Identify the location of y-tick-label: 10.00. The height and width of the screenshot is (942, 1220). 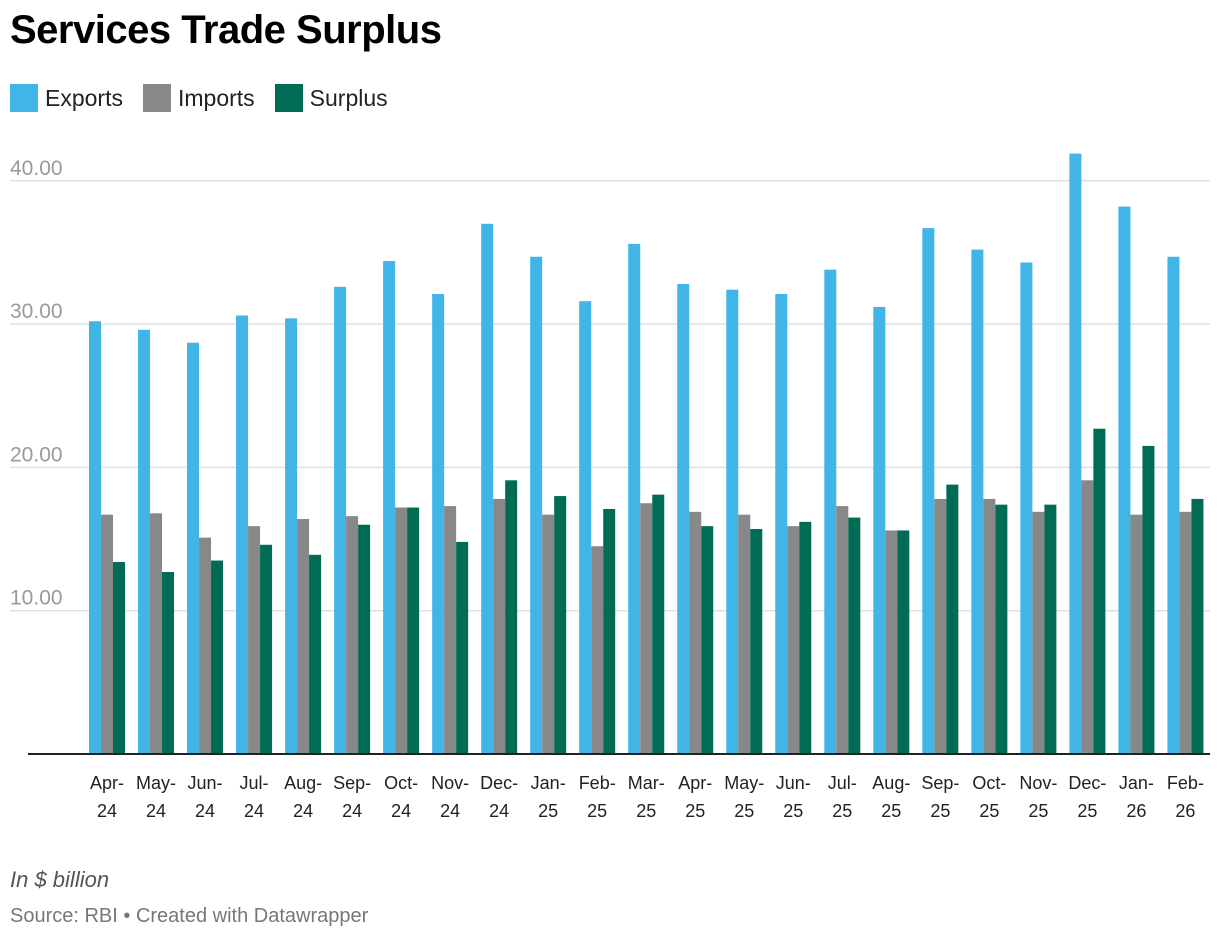
(36, 598).